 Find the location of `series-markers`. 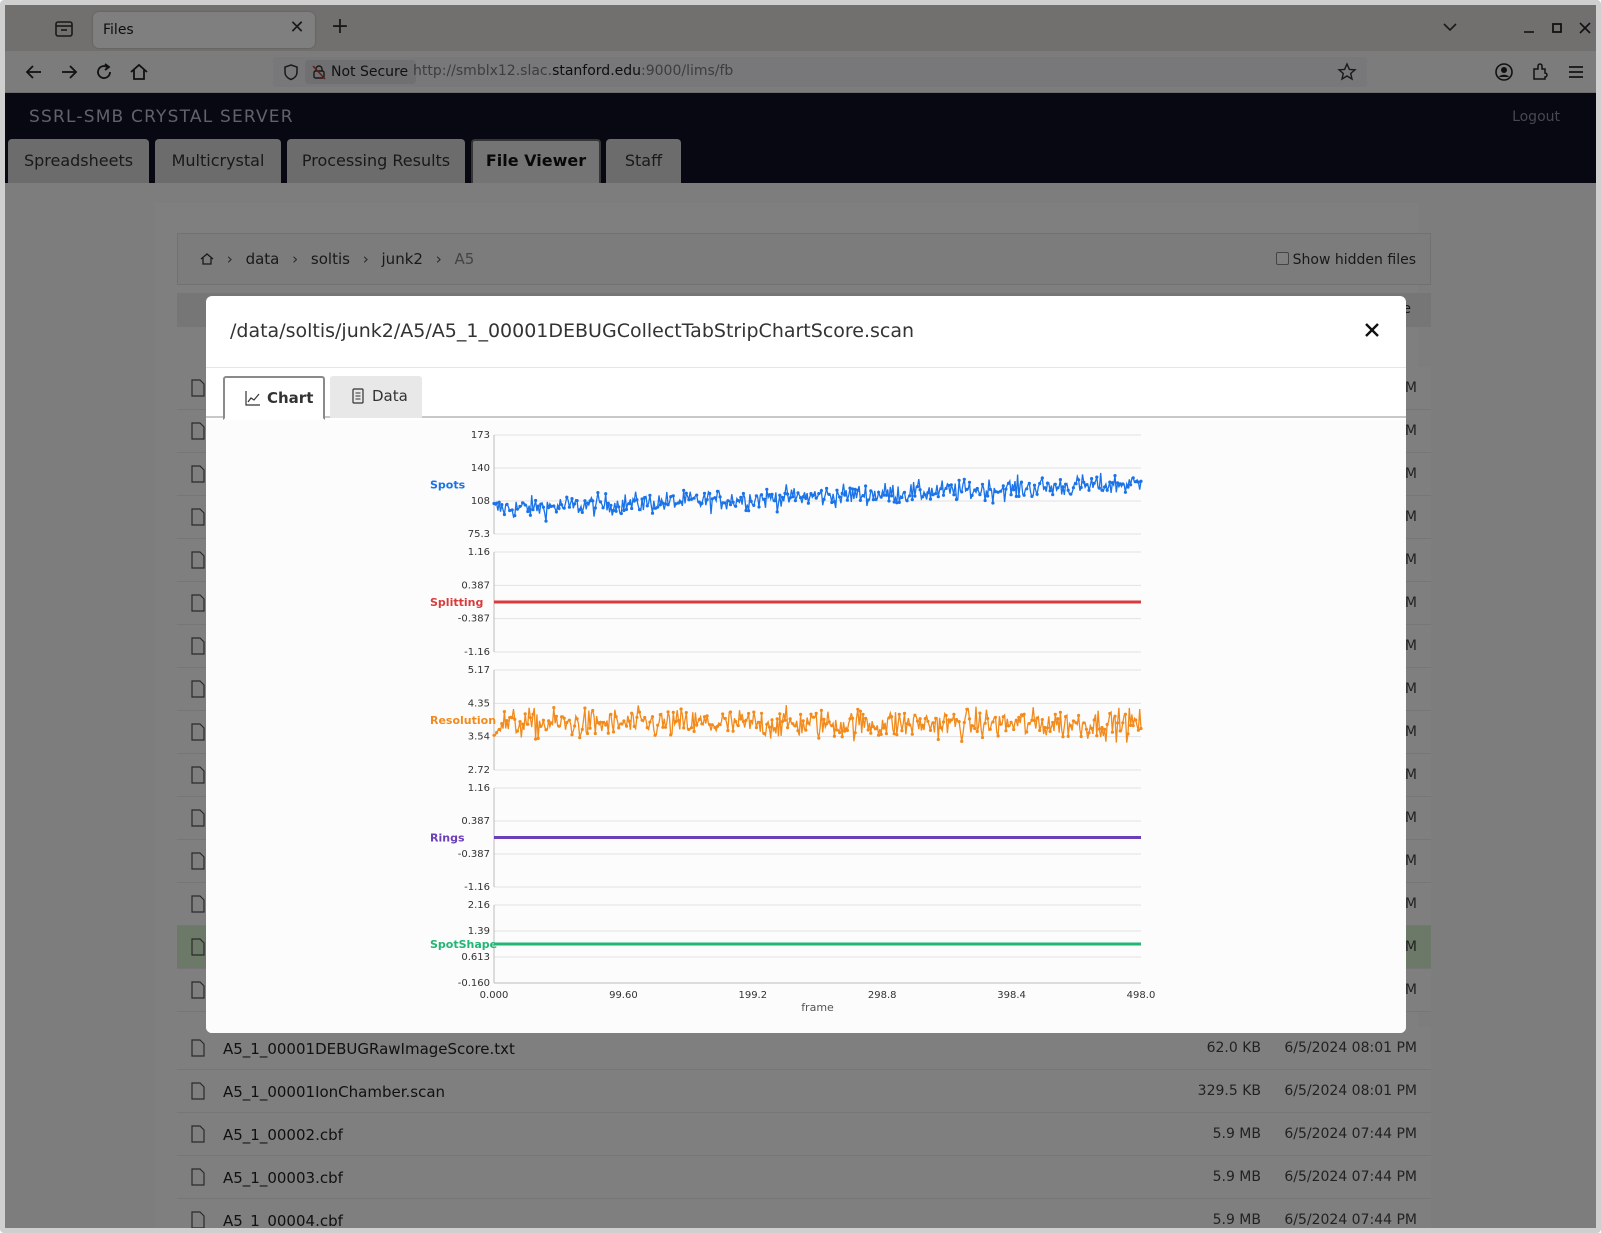

series-markers is located at coordinates (817, 724).